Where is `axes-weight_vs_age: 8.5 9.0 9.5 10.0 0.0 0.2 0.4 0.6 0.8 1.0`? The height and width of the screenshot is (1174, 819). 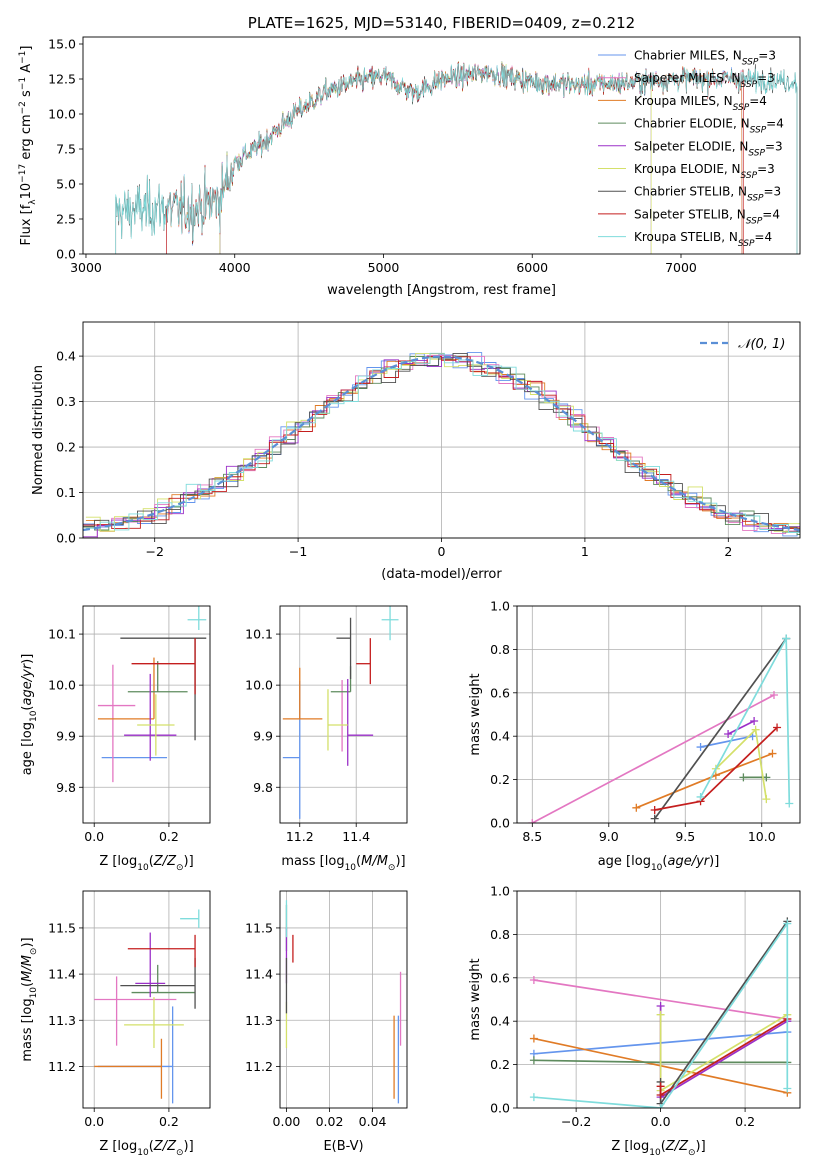 axes-weight_vs_age: 8.5 9.0 9.5 10.0 0.0 0.2 0.4 0.6 0.8 1.0 is located at coordinates (645, 721).